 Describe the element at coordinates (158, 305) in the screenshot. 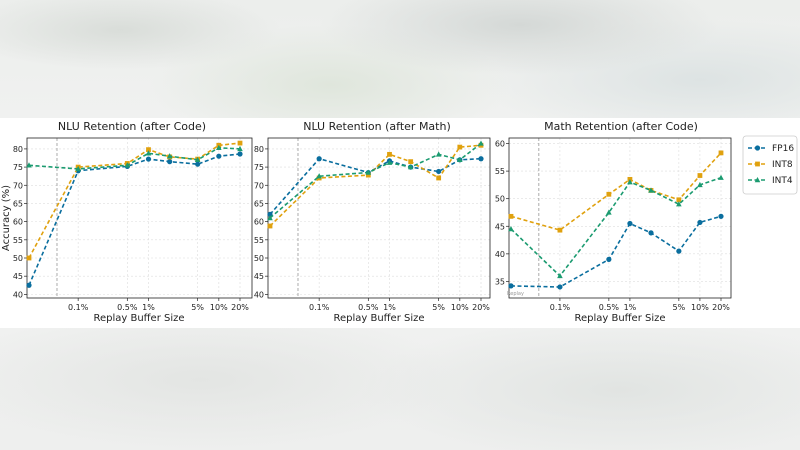

I see `panel-1-x-ticks: 0.1% 0.5% 1% 5% 10% 20%` at that location.